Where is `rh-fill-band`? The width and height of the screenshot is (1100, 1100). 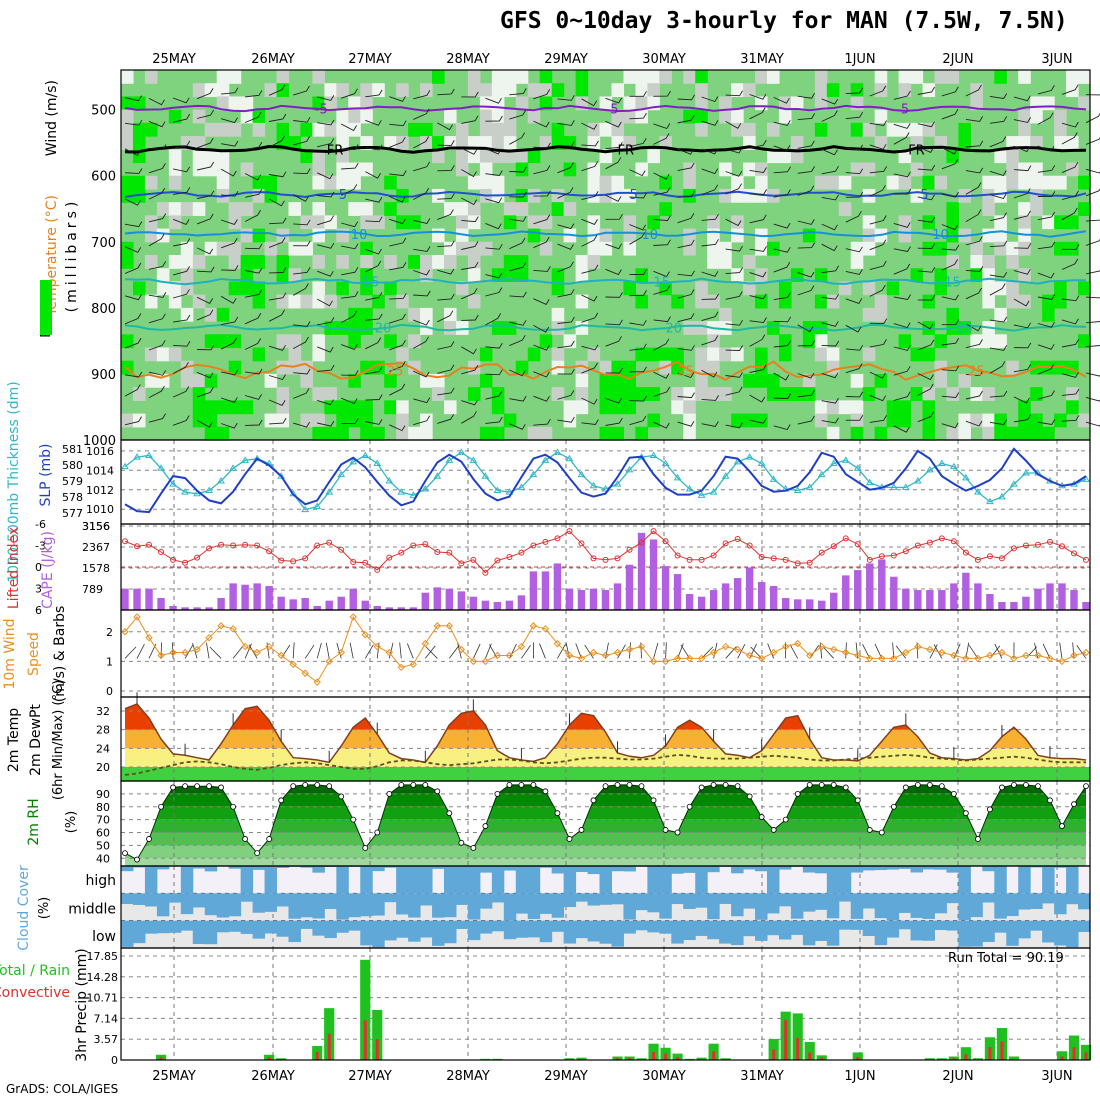 rh-fill-band is located at coordinates (605, 852).